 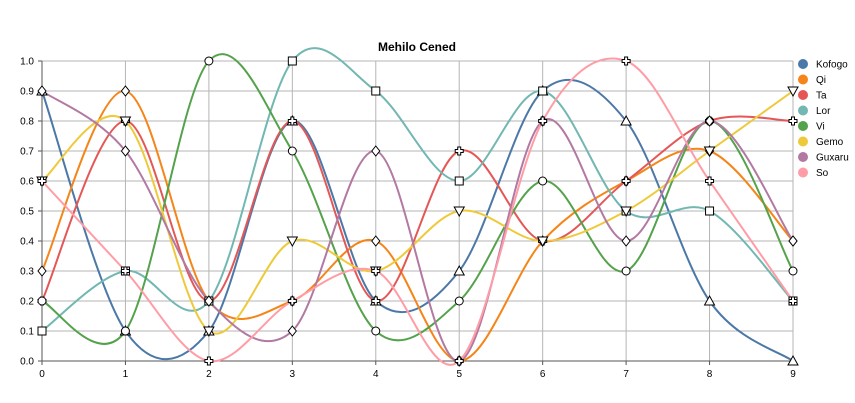 What do you see at coordinates (27, 362) in the screenshot?
I see `y-tick-label: 0.0` at bounding box center [27, 362].